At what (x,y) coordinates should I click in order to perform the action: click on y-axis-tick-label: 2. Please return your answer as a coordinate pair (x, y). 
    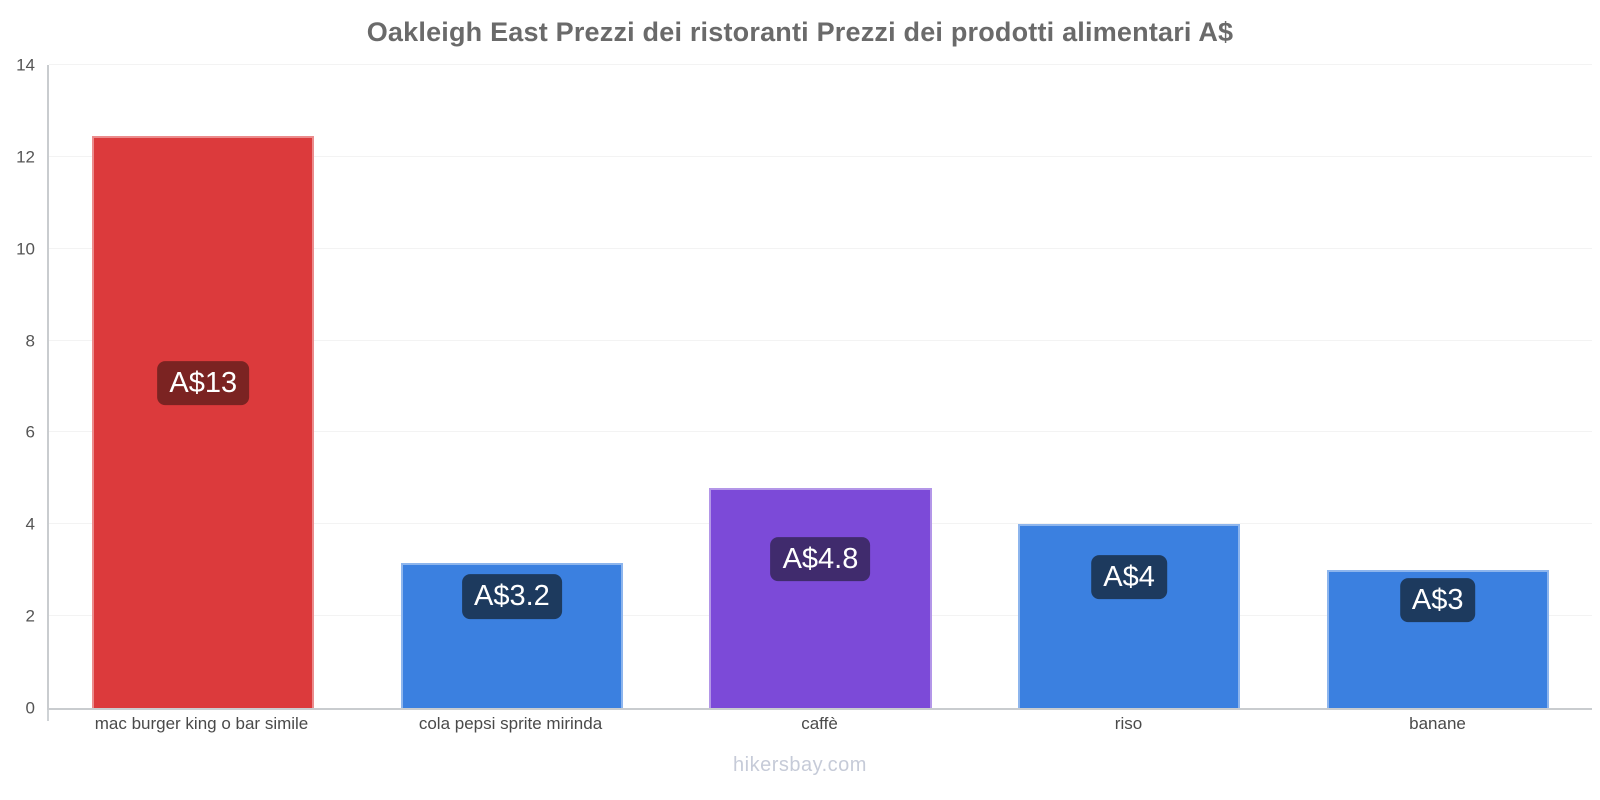
    Looking at the image, I should click on (30, 616).